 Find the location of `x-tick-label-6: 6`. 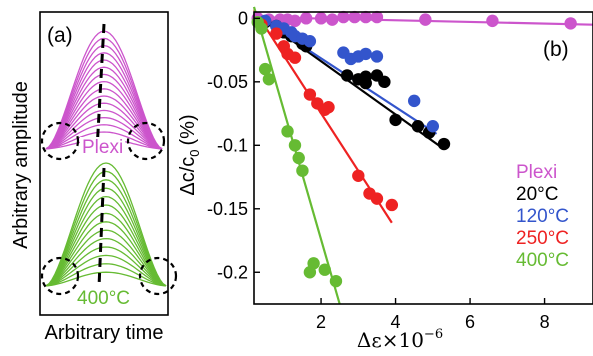

x-tick-label-6: 6 is located at coordinates (470, 322).